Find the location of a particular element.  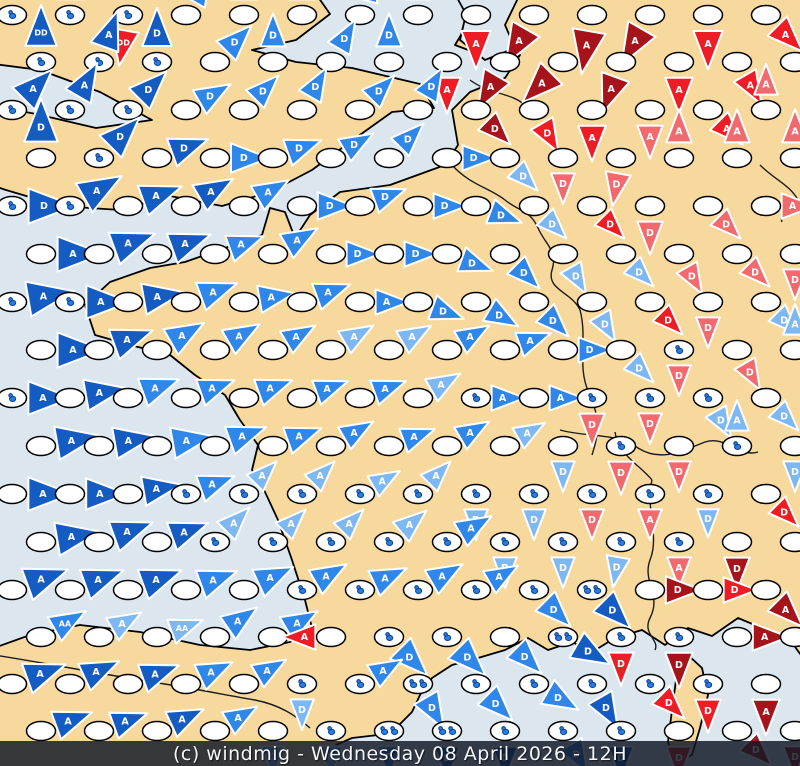

svg-text: AA is located at coordinates (182, 628).